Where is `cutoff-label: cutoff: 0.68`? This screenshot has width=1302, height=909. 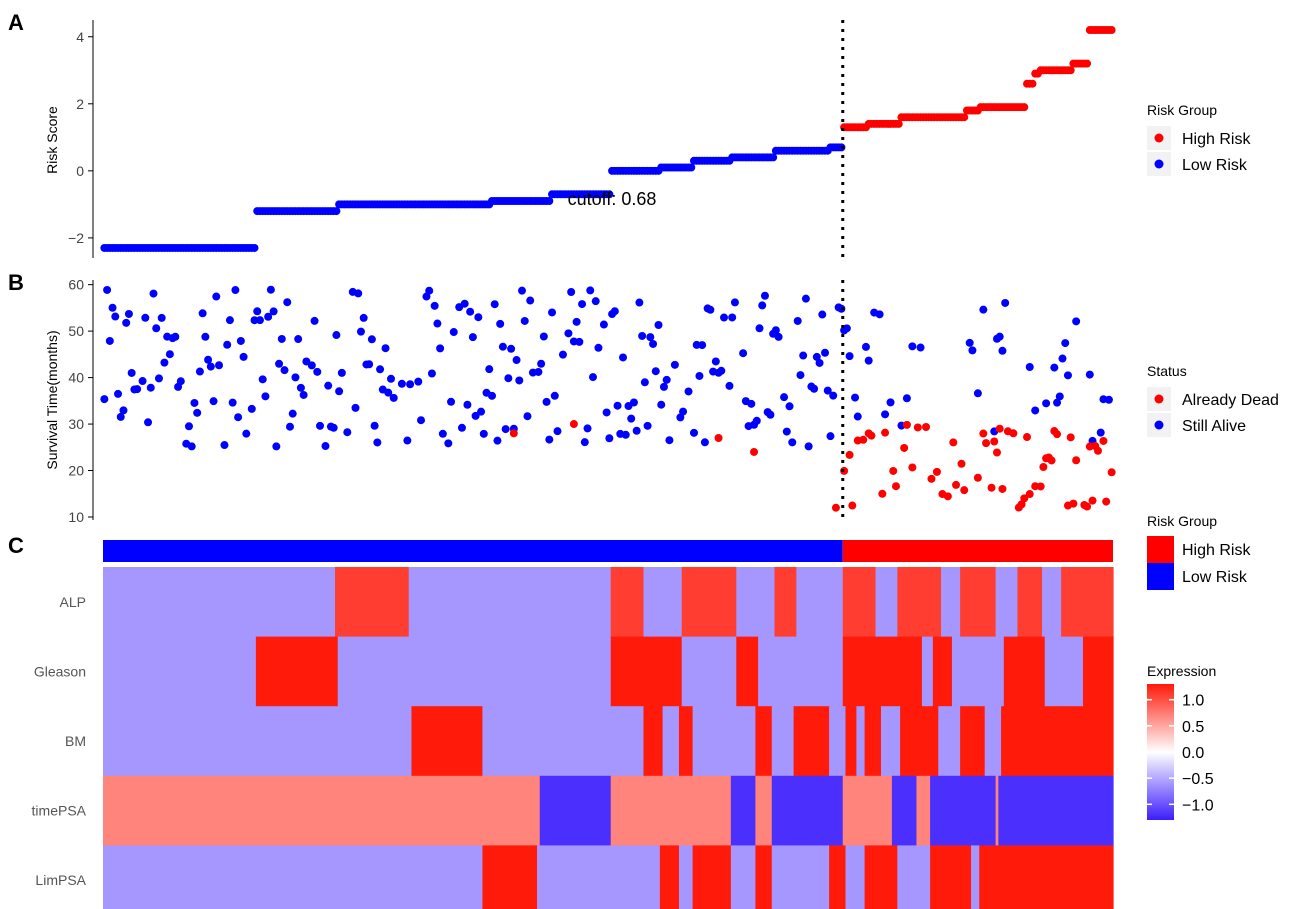
cutoff-label: cutoff: 0.68 is located at coordinates (612, 199).